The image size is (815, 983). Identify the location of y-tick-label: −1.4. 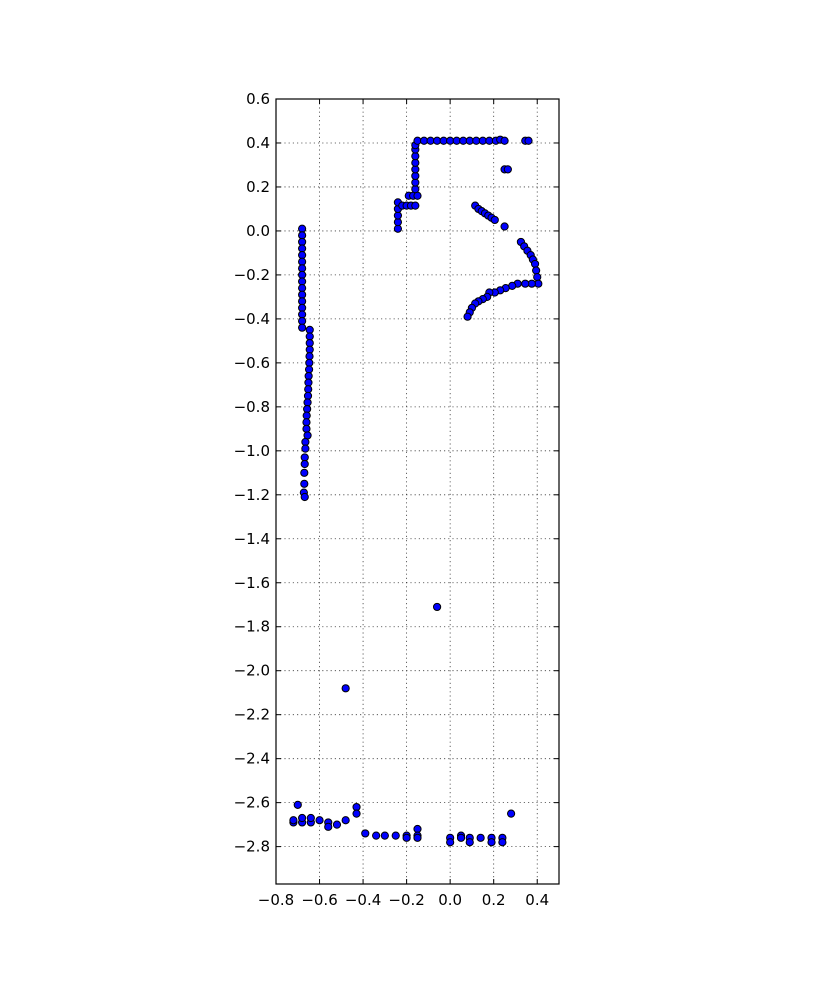
(252, 539).